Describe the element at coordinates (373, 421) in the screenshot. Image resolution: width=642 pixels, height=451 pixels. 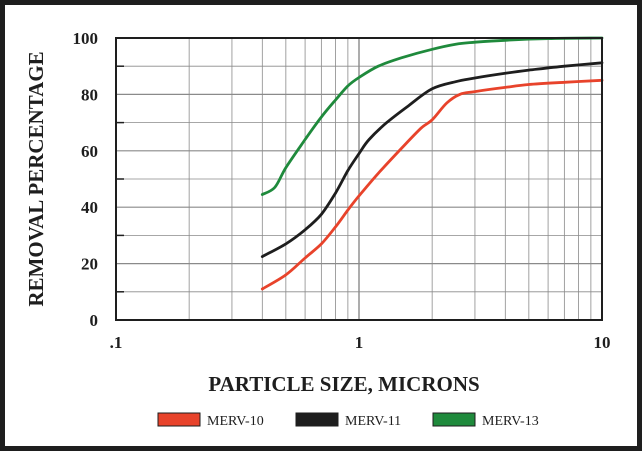
I see `legend-label-merv-11: MERV-11` at that location.